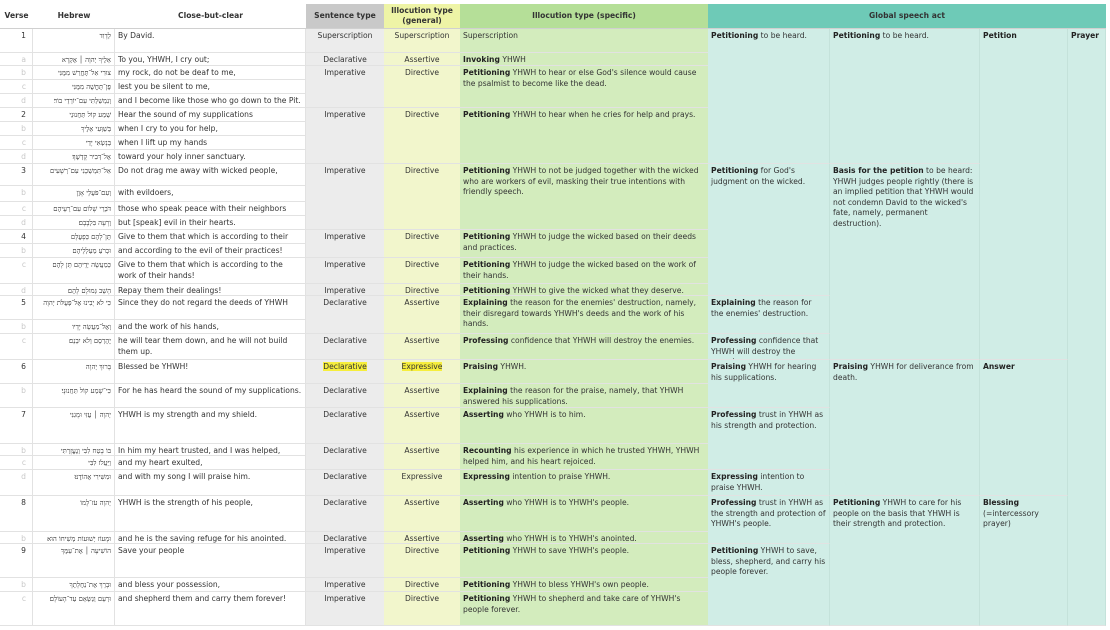 This screenshot has height=630, width=1110. What do you see at coordinates (16, 175) in the screenshot?
I see `verse-cell: 3` at bounding box center [16, 175].